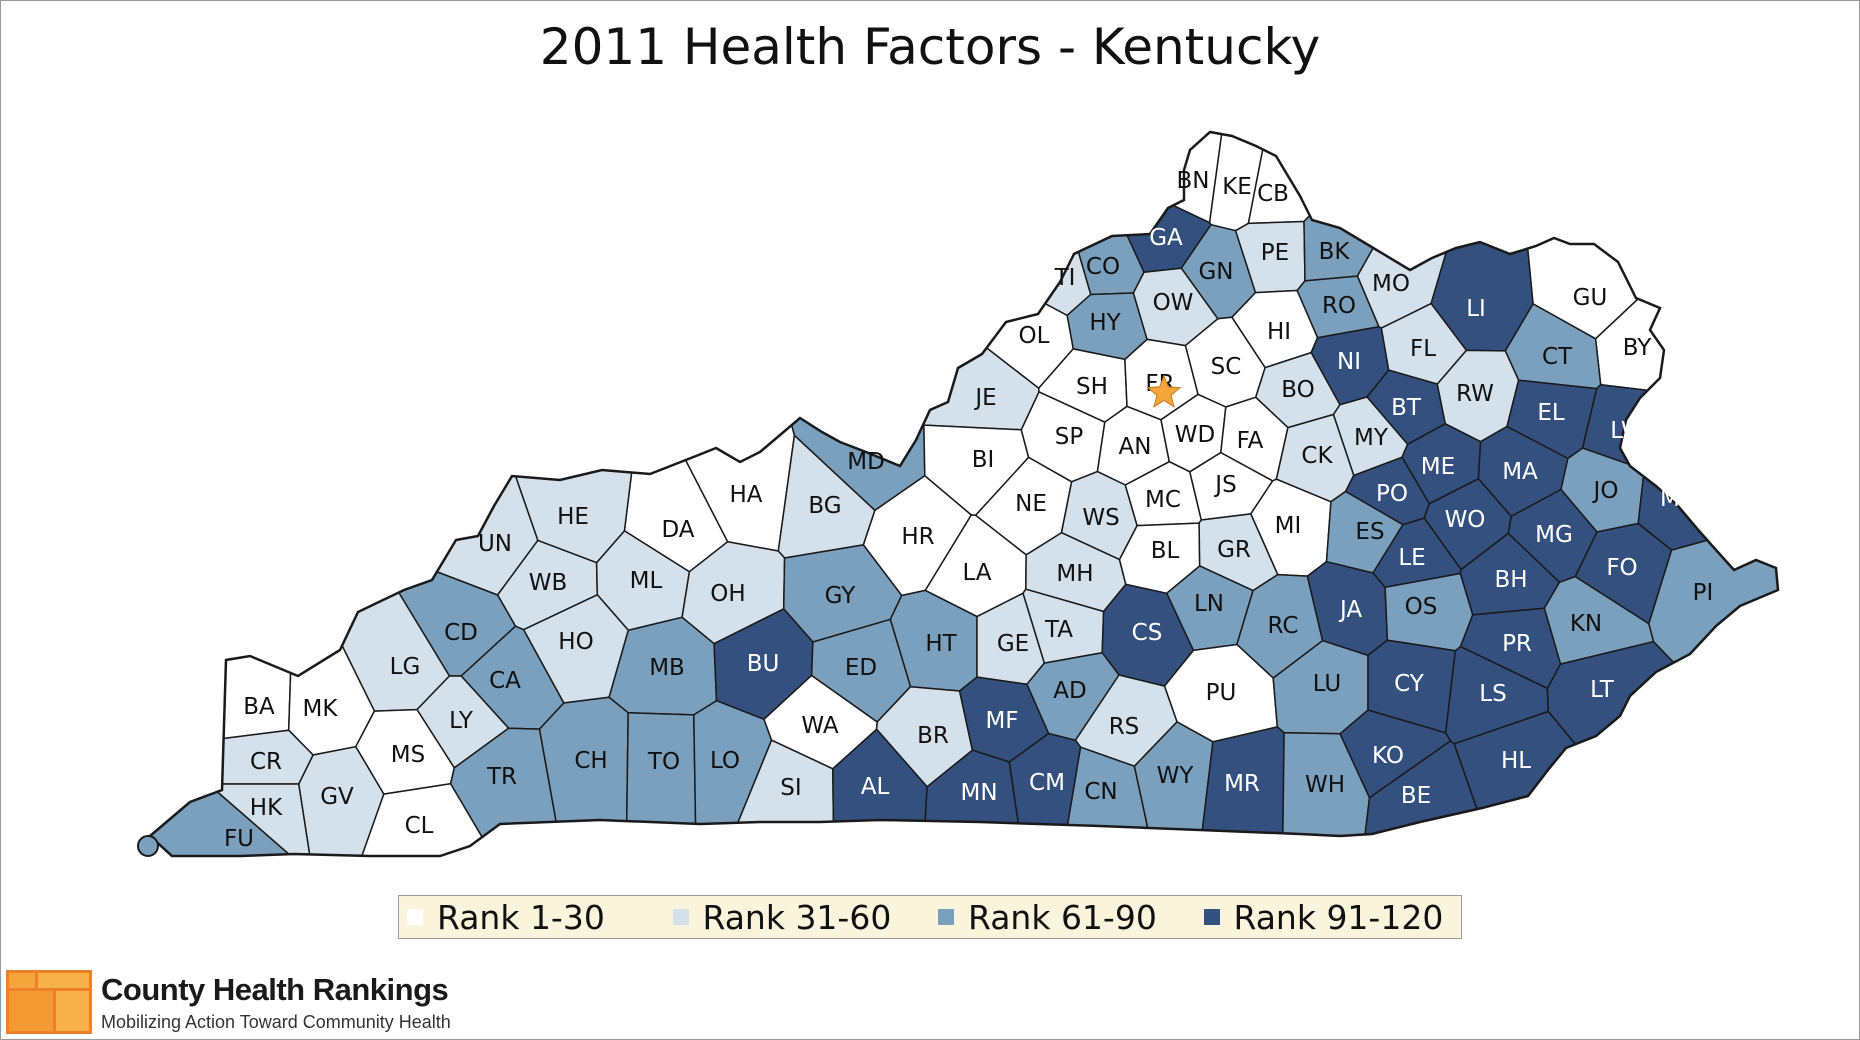 The image size is (1860, 1040). What do you see at coordinates (1164, 391) in the screenshot?
I see `star-icon` at bounding box center [1164, 391].